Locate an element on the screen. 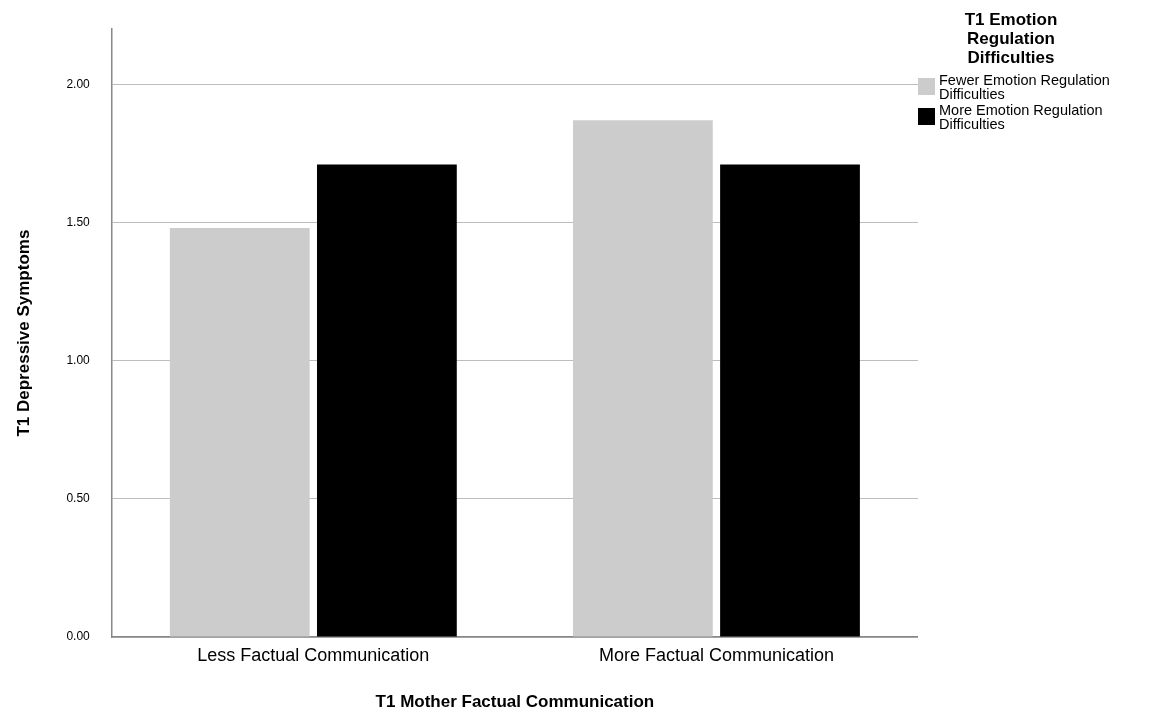 This screenshot has width=1176, height=723. legend-label: More Emotion Regulation Difficulties is located at coordinates (1021, 117).